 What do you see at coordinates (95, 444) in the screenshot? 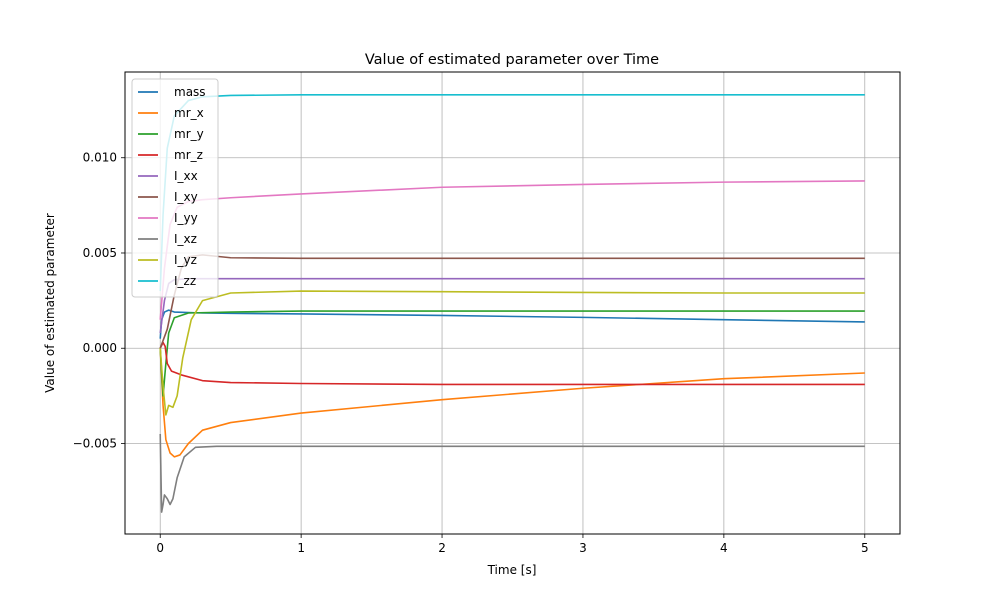
I see `y-tick-label: −0.005` at bounding box center [95, 444].